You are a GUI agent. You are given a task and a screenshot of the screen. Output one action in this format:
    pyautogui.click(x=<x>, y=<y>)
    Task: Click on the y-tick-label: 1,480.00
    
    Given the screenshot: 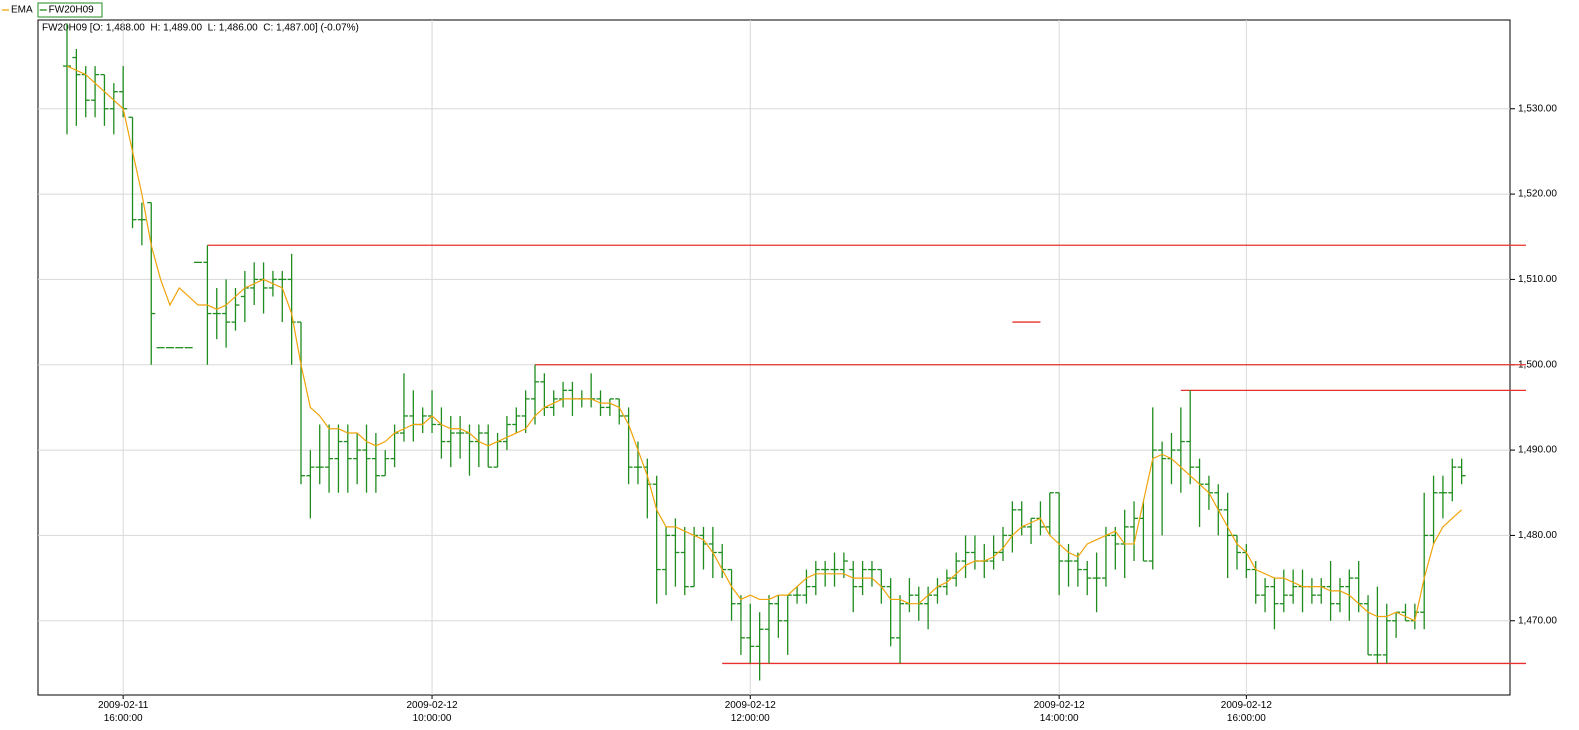 What is the action you would take?
    pyautogui.click(x=1537, y=535)
    